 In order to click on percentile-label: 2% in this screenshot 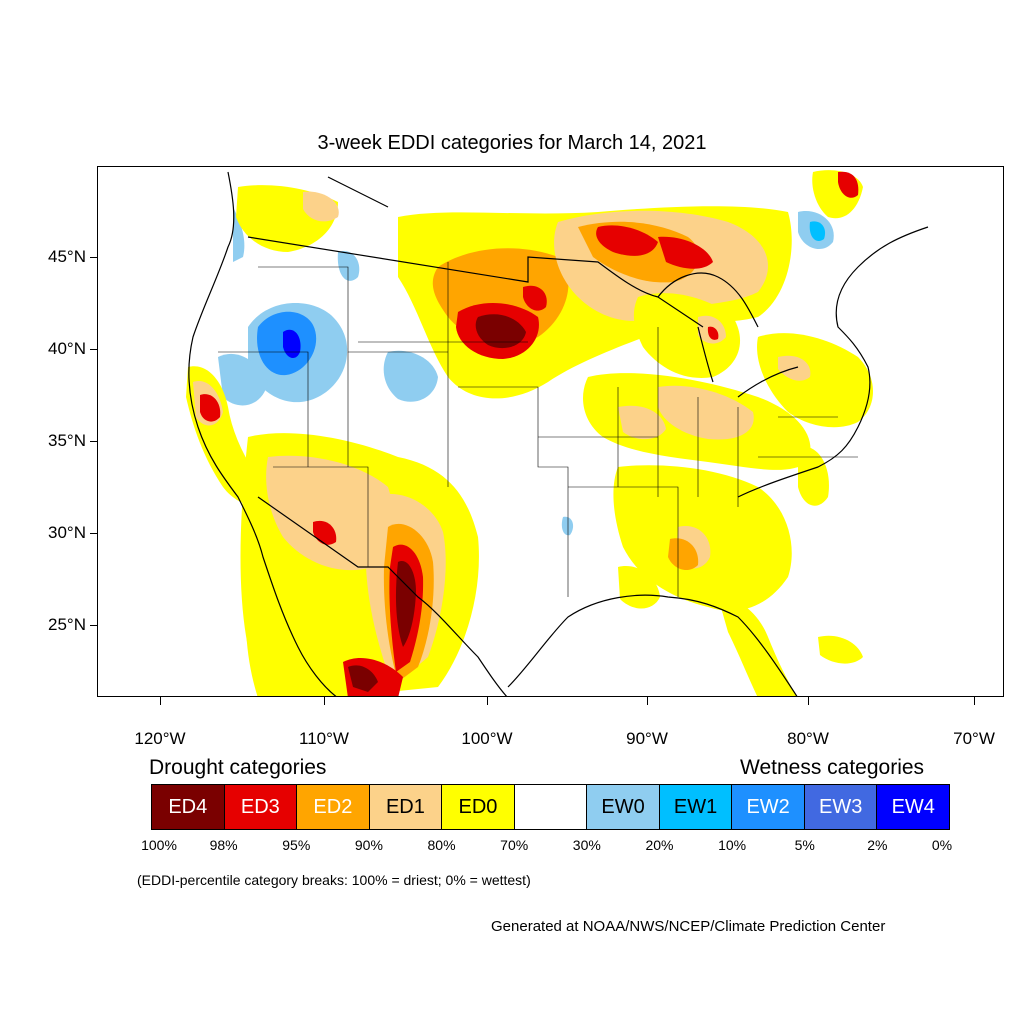, I will do `click(877, 845)`.